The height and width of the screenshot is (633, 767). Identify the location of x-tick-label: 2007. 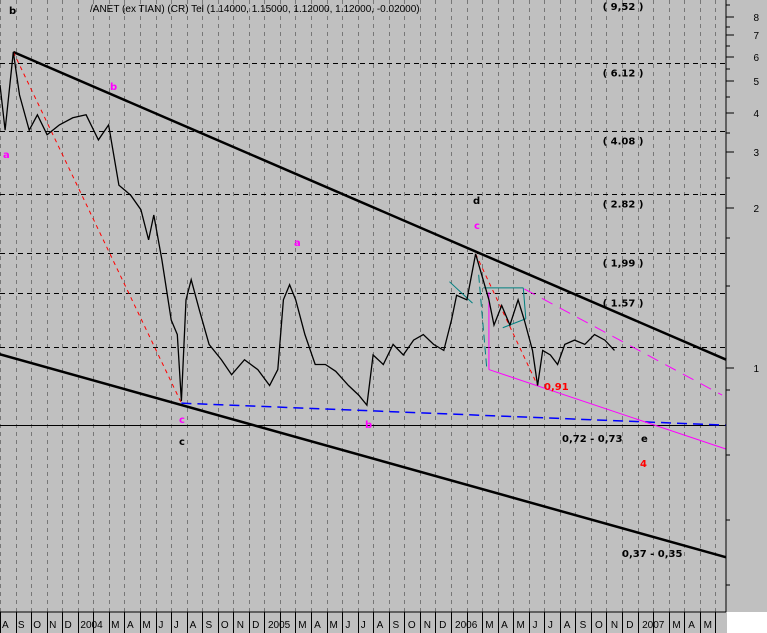
(653, 625).